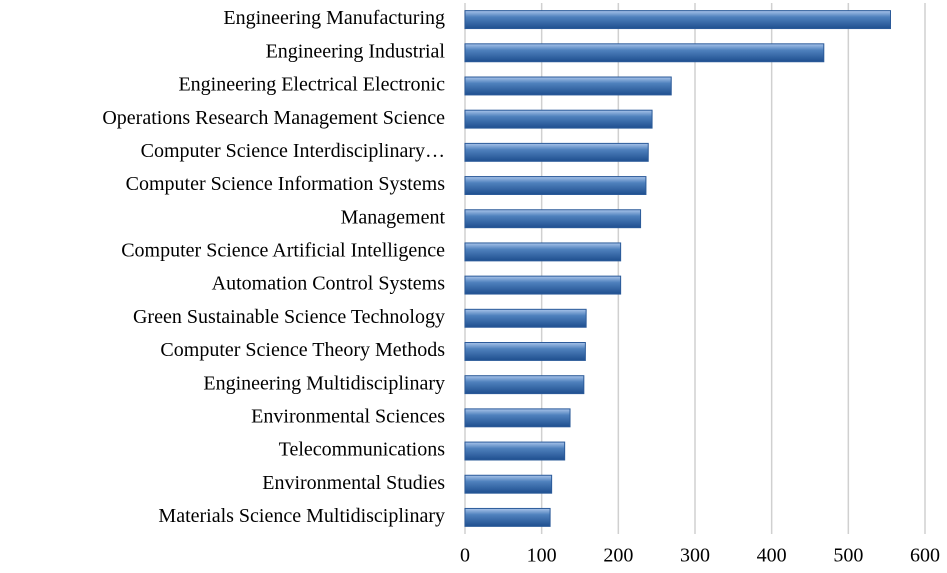 The height and width of the screenshot is (573, 947). What do you see at coordinates (301, 516) in the screenshot?
I see `y-tick-label: Materials Science Multidisciplinary` at bounding box center [301, 516].